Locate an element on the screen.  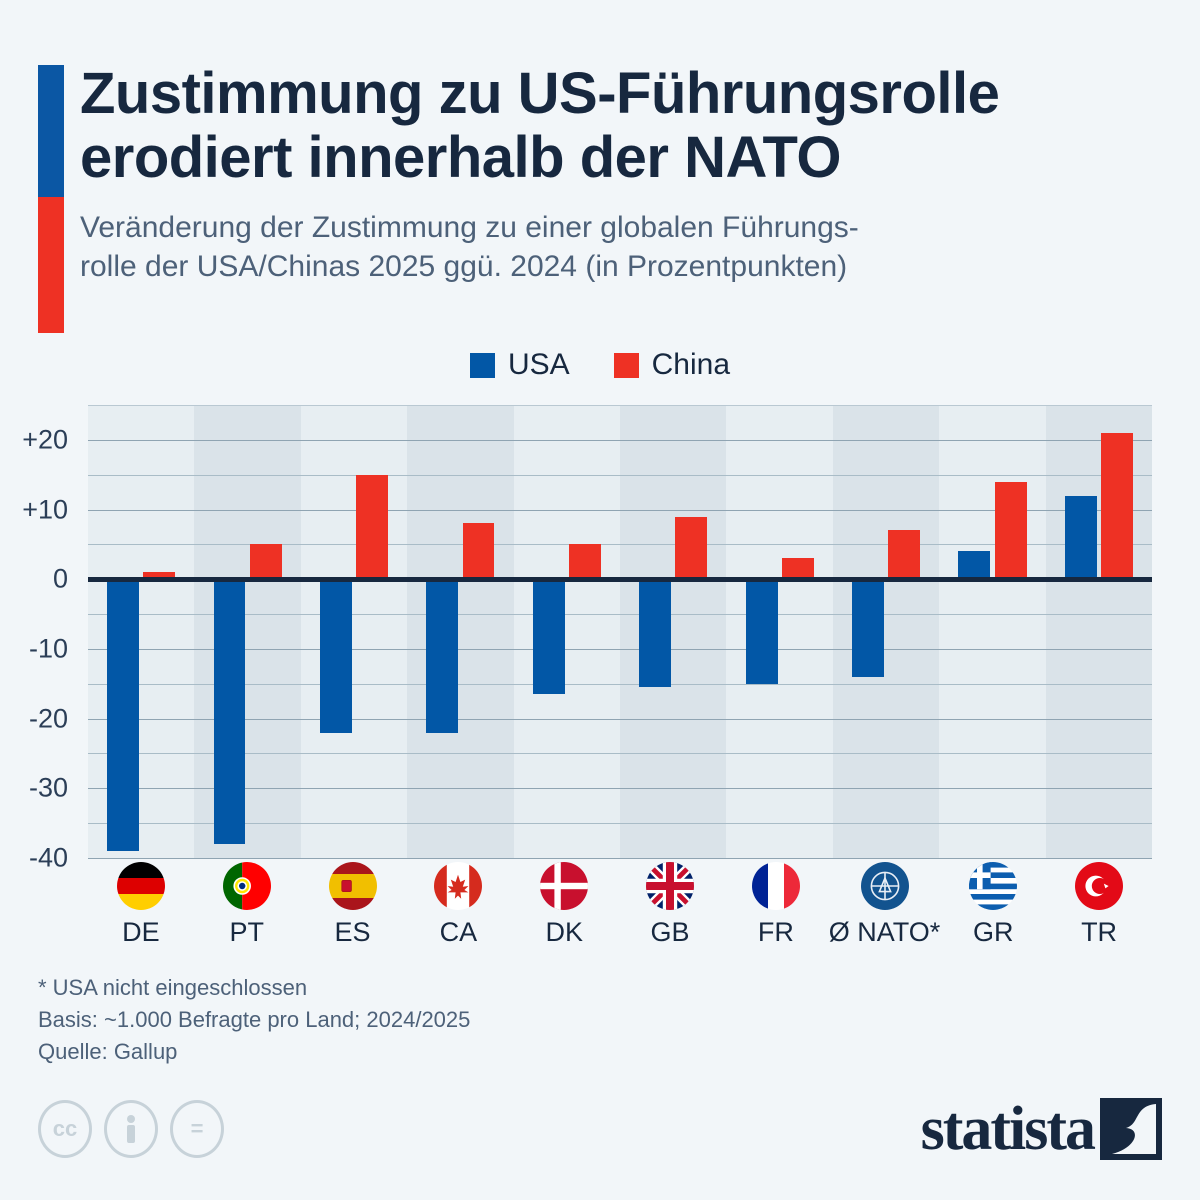
bar-group-tr is located at coordinates (1099, 631).